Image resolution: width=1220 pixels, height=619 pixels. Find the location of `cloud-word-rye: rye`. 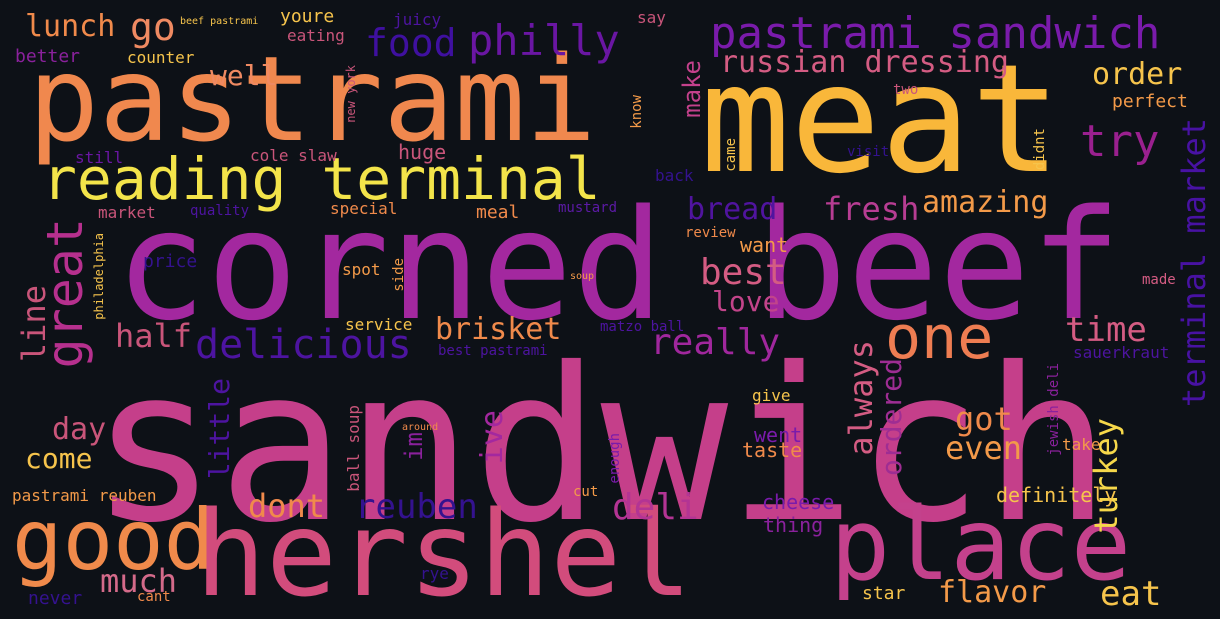

cloud-word-rye: rye is located at coordinates (434, 573).